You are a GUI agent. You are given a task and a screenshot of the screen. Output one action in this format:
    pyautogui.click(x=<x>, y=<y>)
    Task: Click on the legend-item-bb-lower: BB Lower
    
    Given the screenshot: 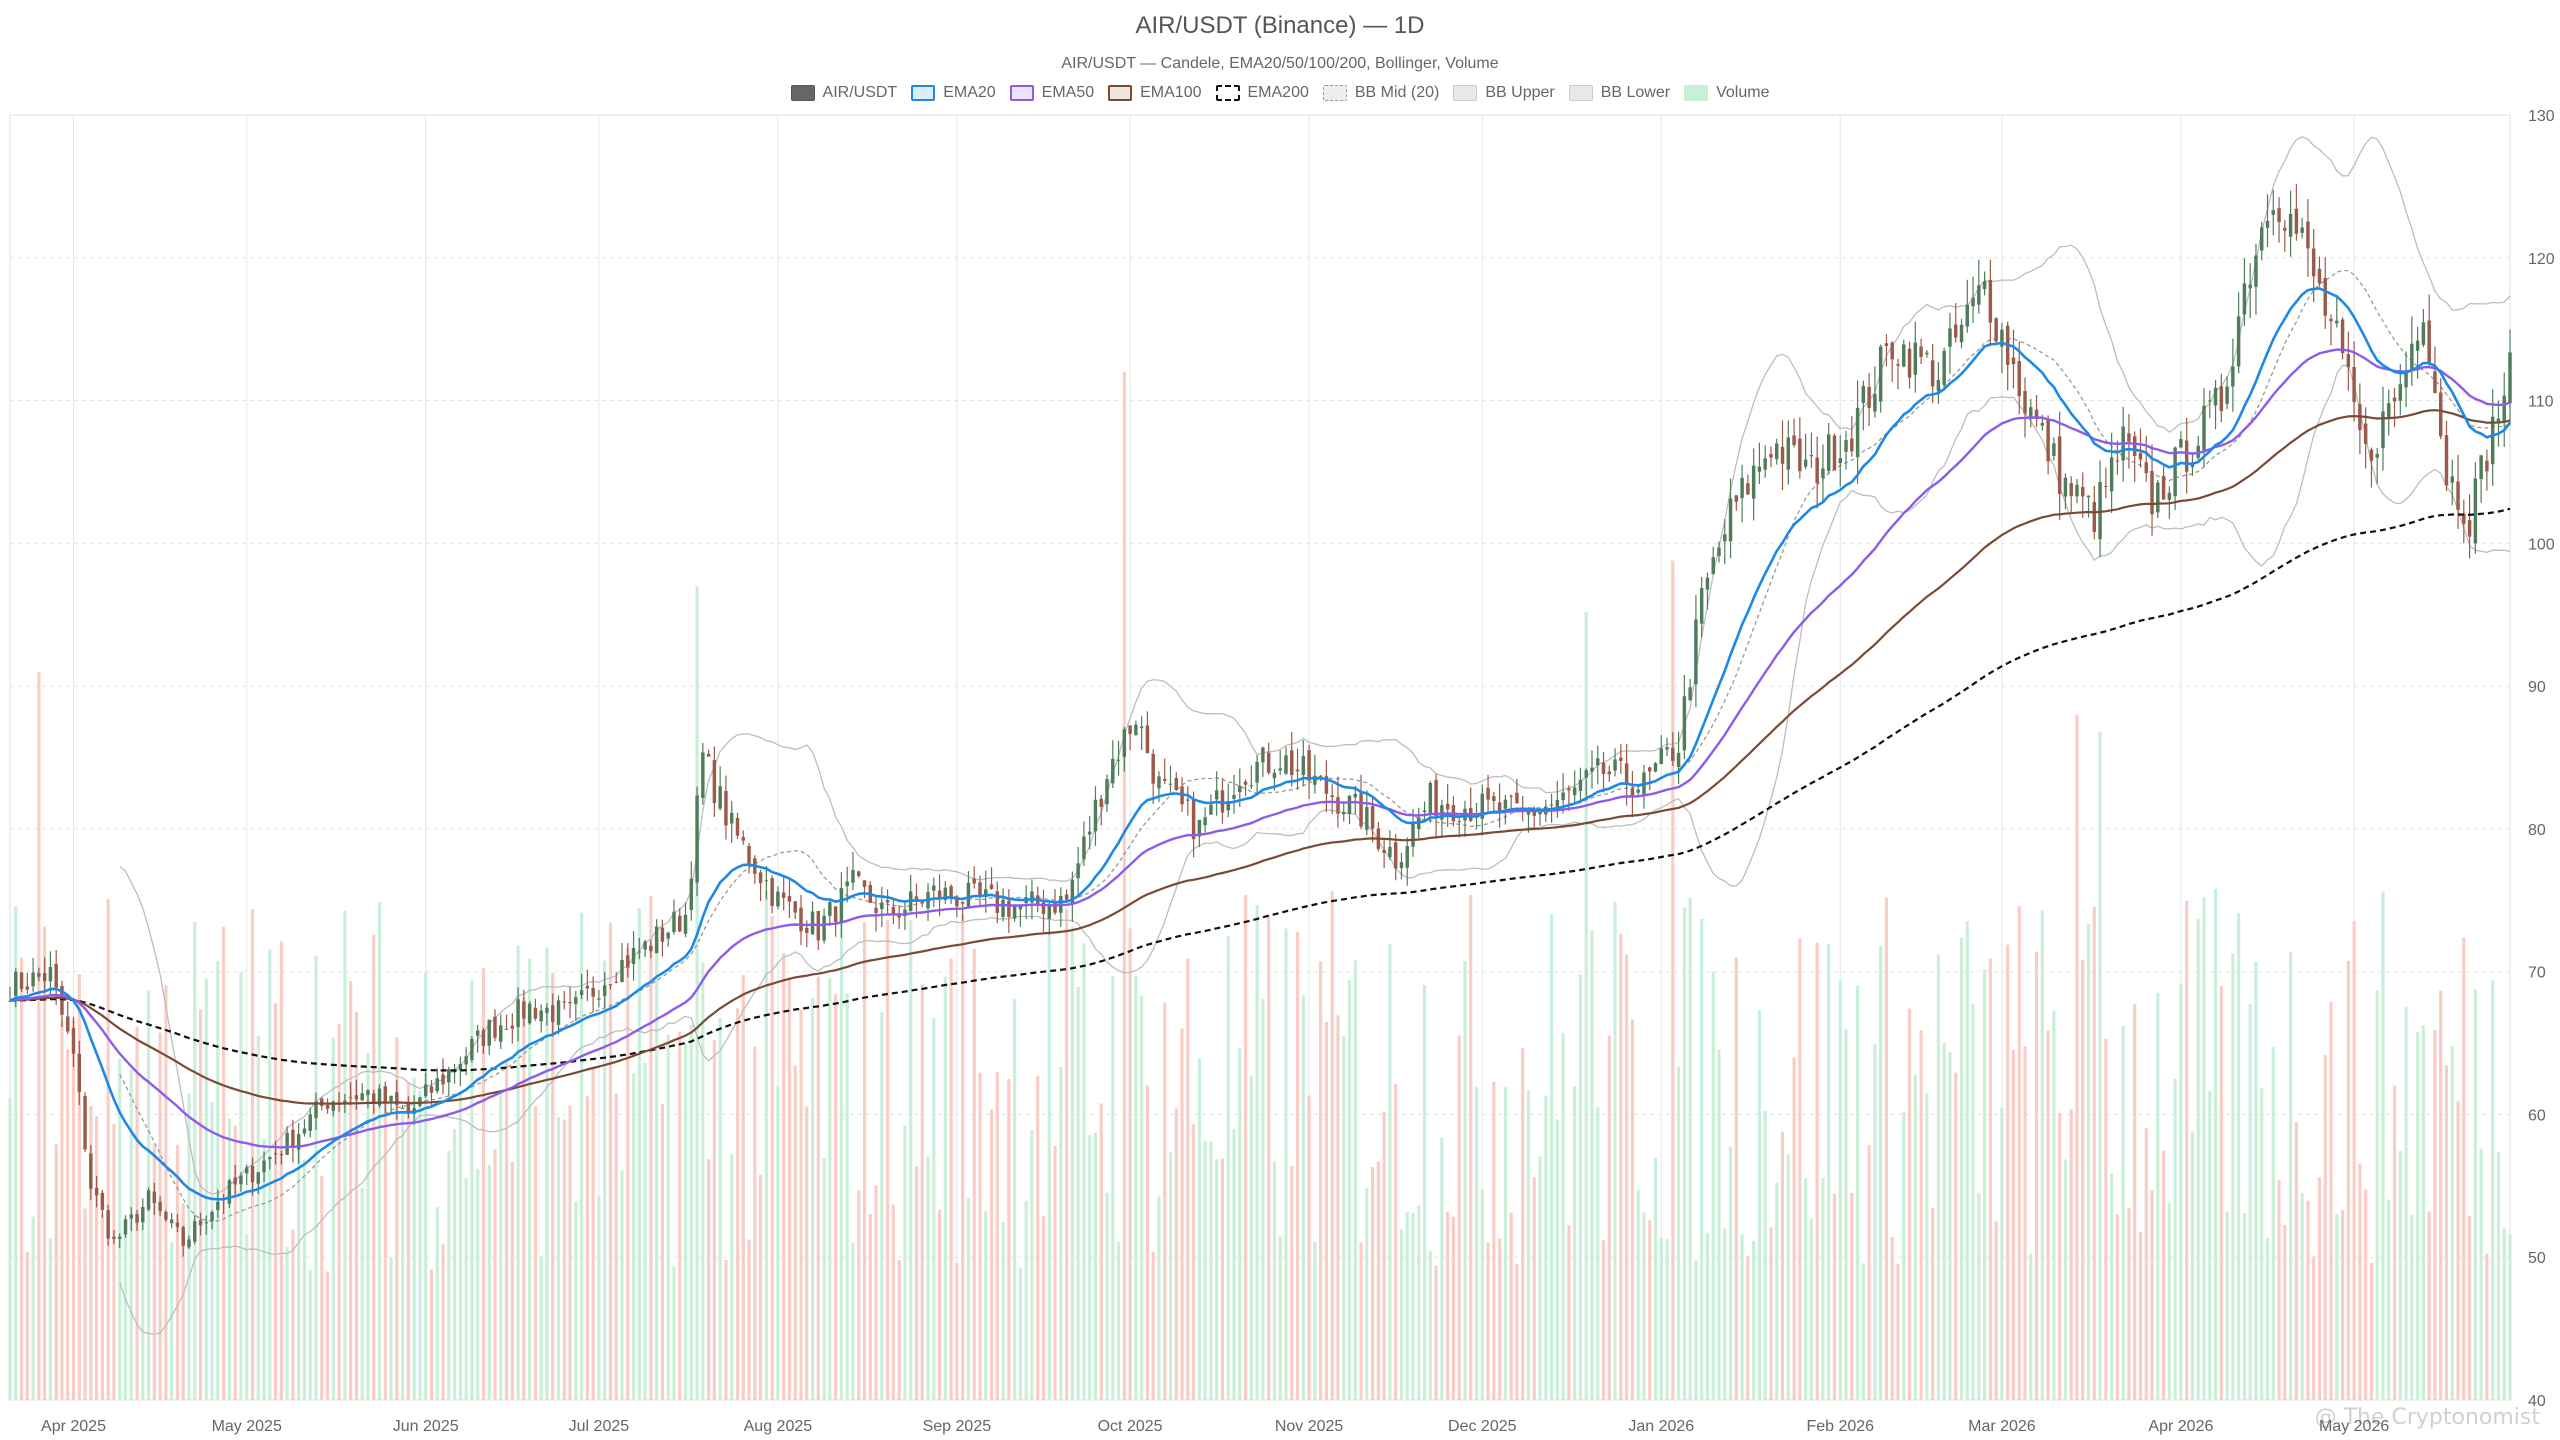 What is the action you would take?
    pyautogui.click(x=1619, y=93)
    